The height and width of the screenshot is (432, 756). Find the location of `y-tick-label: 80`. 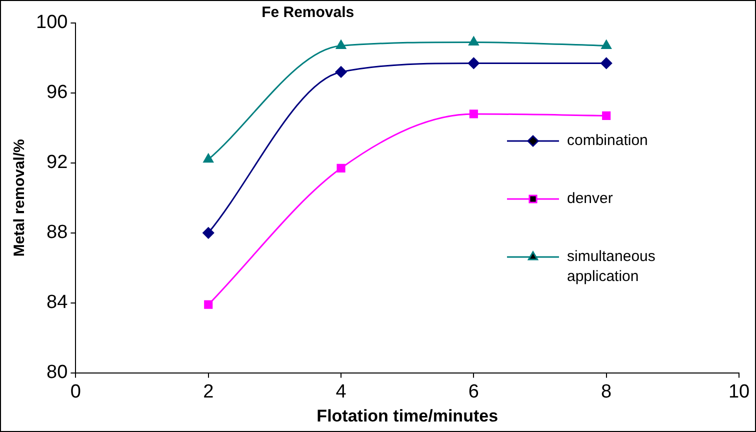

y-tick-label: 80 is located at coordinates (57, 373).